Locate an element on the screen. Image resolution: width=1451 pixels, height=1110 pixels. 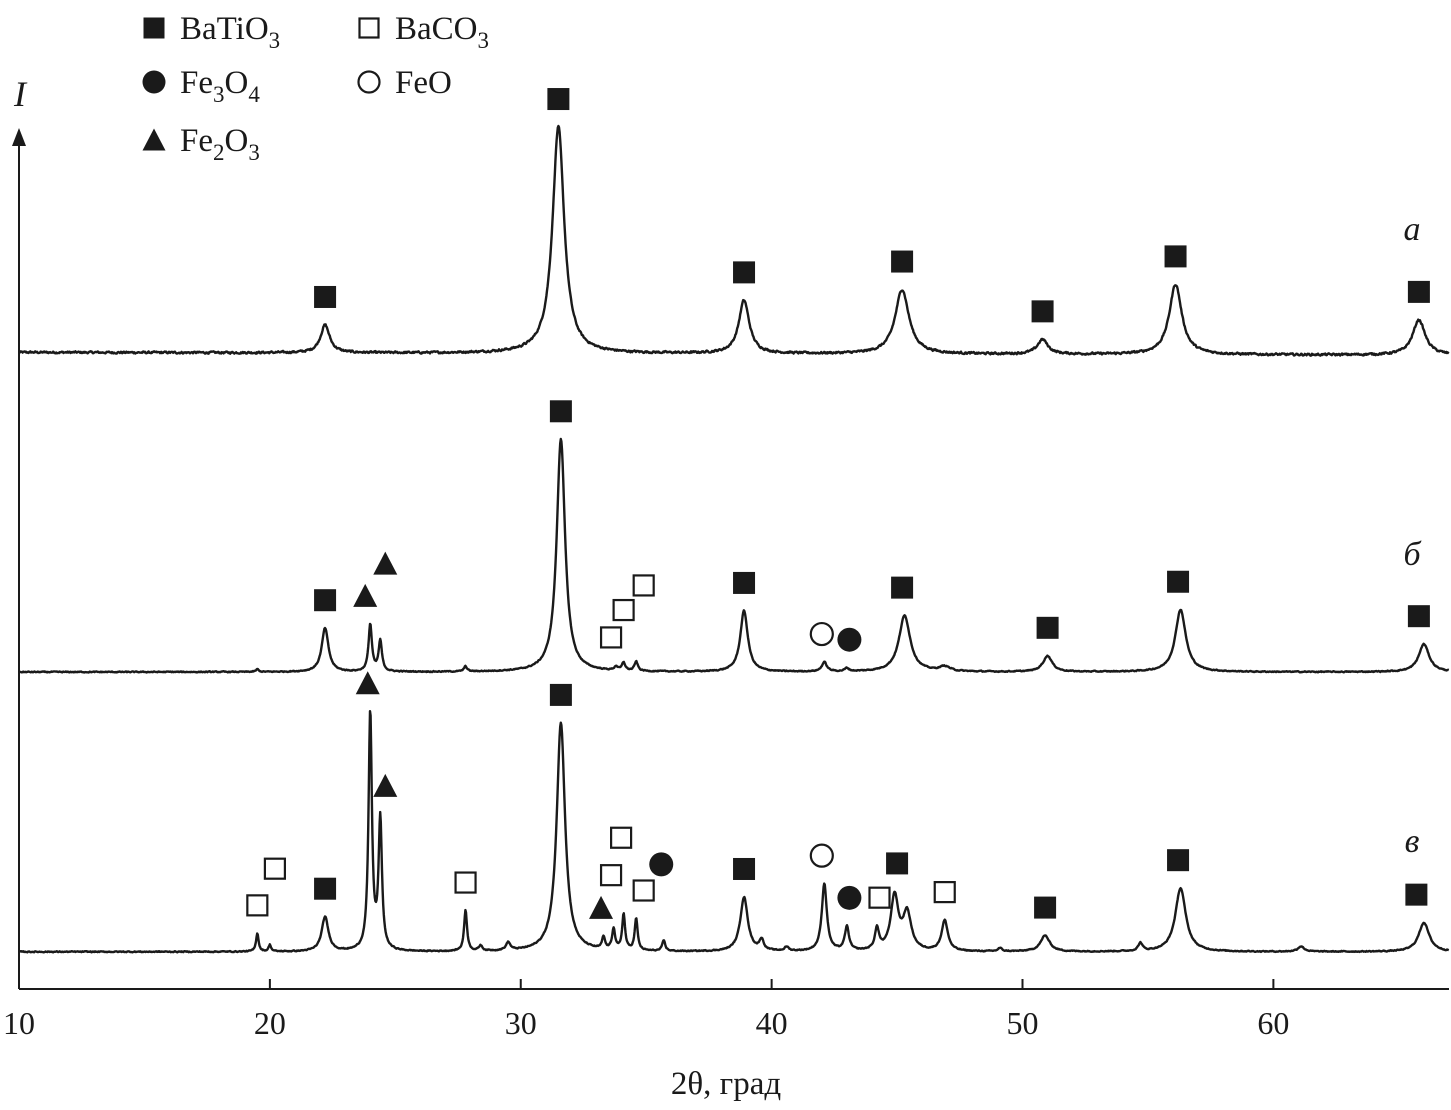
legend-label: BaTiO3 is located at coordinates (230, 32).